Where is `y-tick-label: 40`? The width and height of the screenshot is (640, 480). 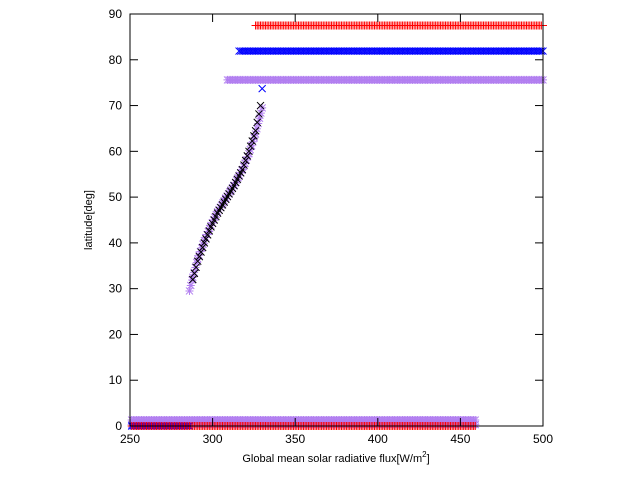 y-tick-label: 40 is located at coordinates (116, 243).